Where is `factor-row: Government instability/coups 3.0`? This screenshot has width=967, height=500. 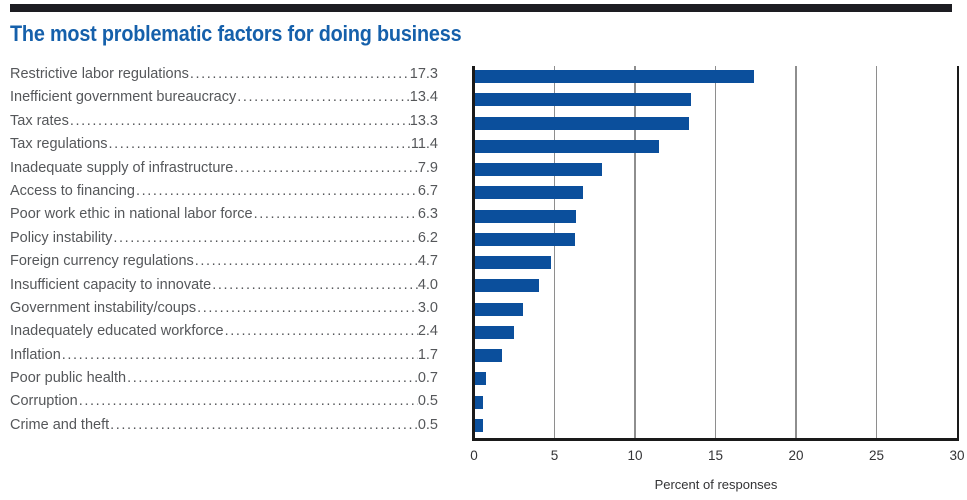 factor-row: Government instability/coups 3.0 is located at coordinates (224, 308).